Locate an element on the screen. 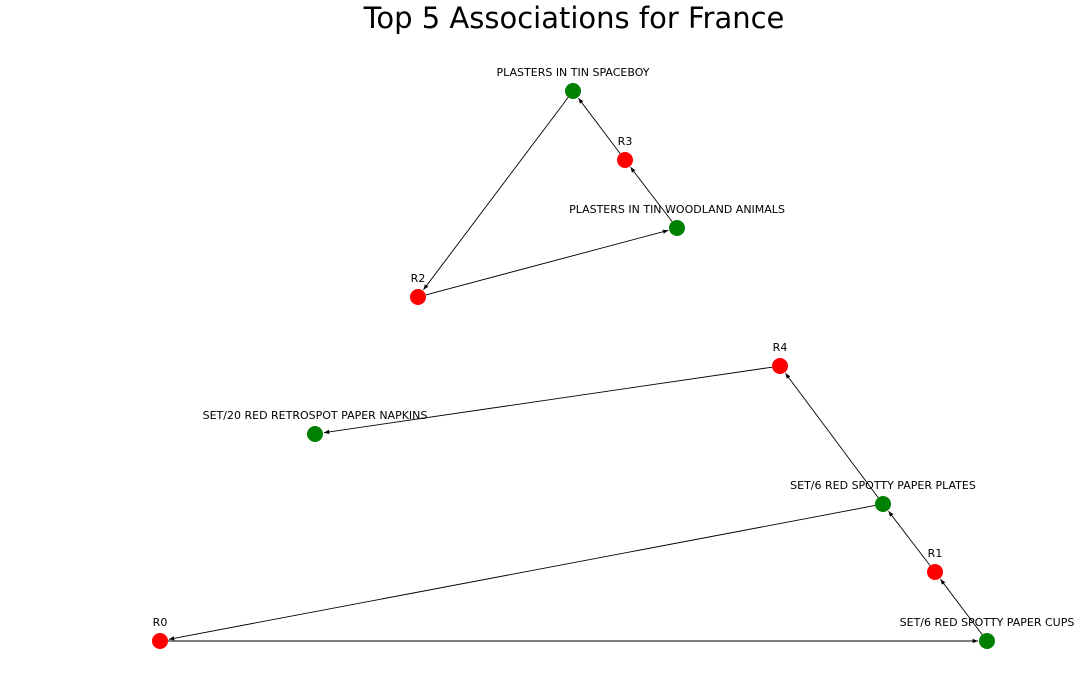  edge-set-6-red-spotty-paper-cups-to-r1 is located at coordinates (961, 606).